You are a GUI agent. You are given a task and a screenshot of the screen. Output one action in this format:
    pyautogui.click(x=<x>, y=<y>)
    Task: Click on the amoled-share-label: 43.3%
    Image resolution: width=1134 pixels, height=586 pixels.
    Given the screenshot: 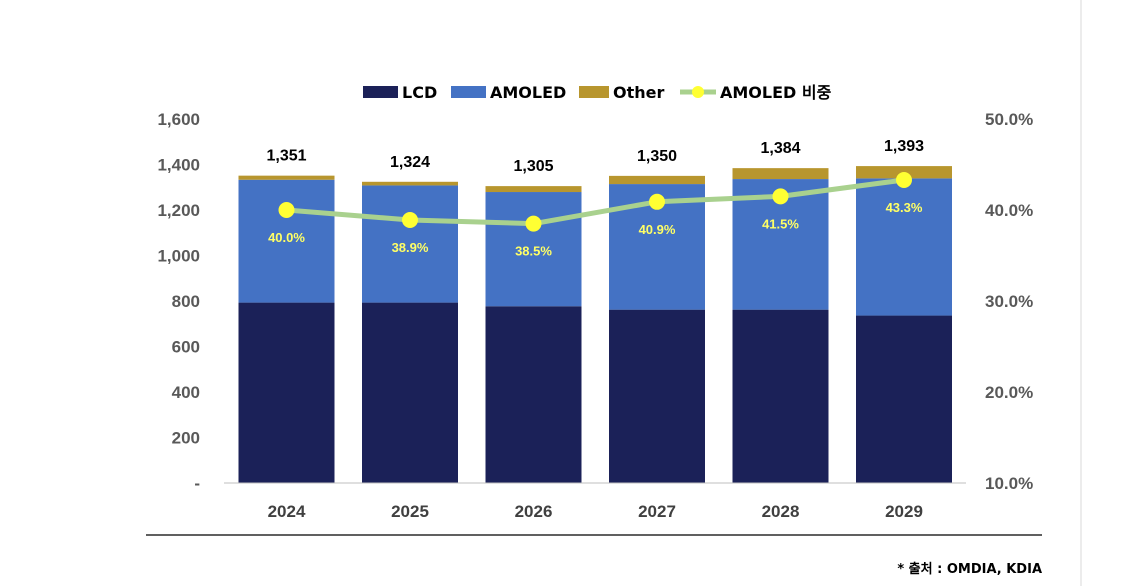 What is the action you would take?
    pyautogui.click(x=904, y=207)
    